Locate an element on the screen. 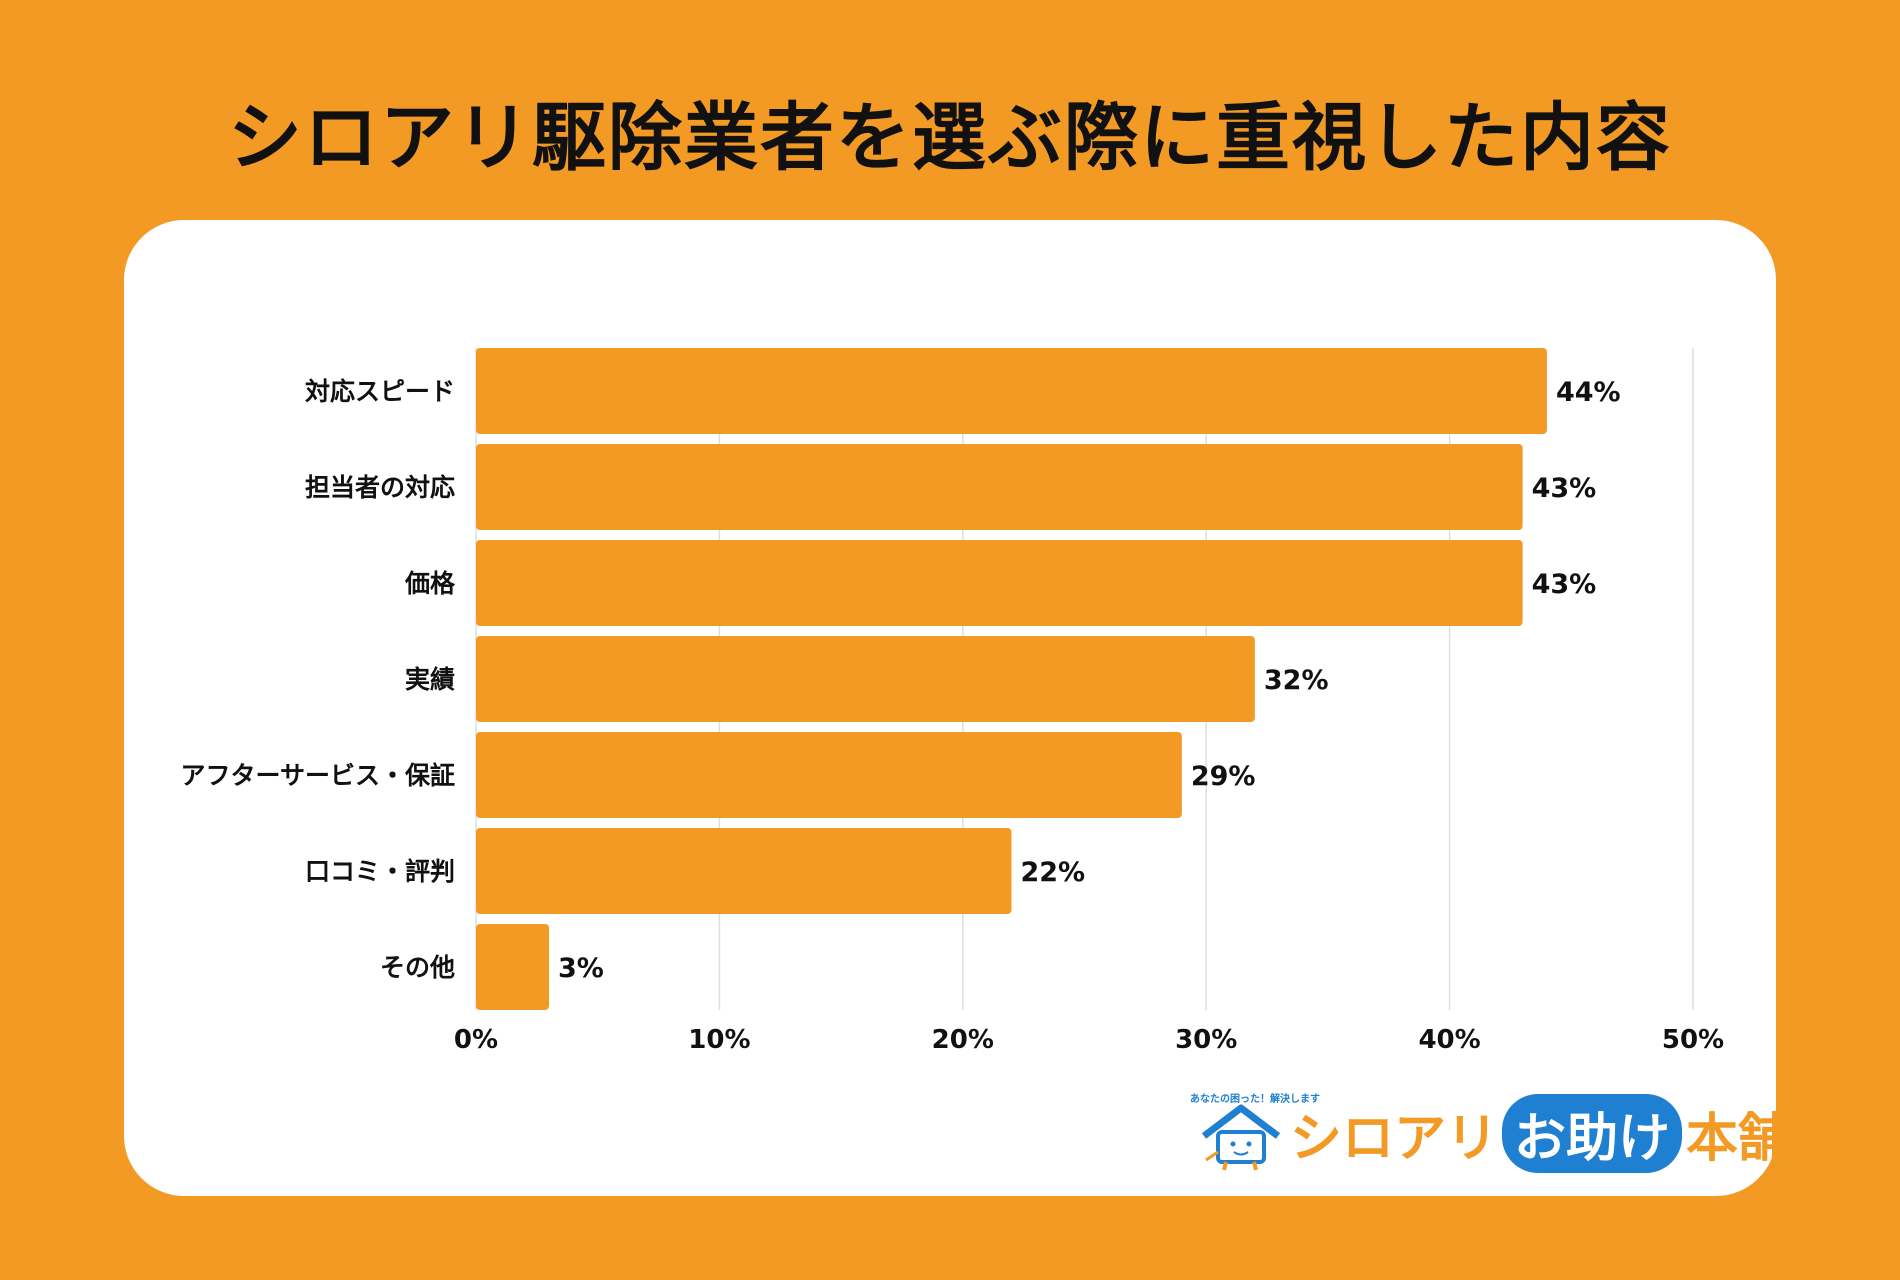 Image resolution: width=1900 pixels, height=1280 pixels. x-tick-label: 50% is located at coordinates (1693, 1040).